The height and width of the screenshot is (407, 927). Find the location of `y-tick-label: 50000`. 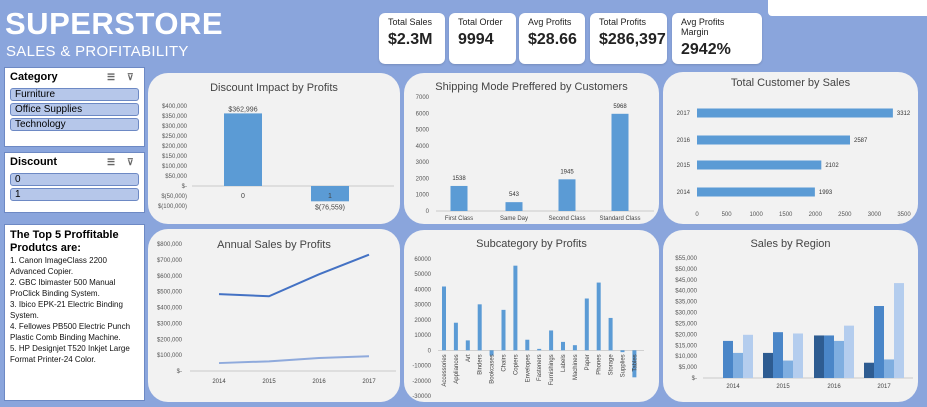

y-tick-label: 50000 is located at coordinates (422, 275).